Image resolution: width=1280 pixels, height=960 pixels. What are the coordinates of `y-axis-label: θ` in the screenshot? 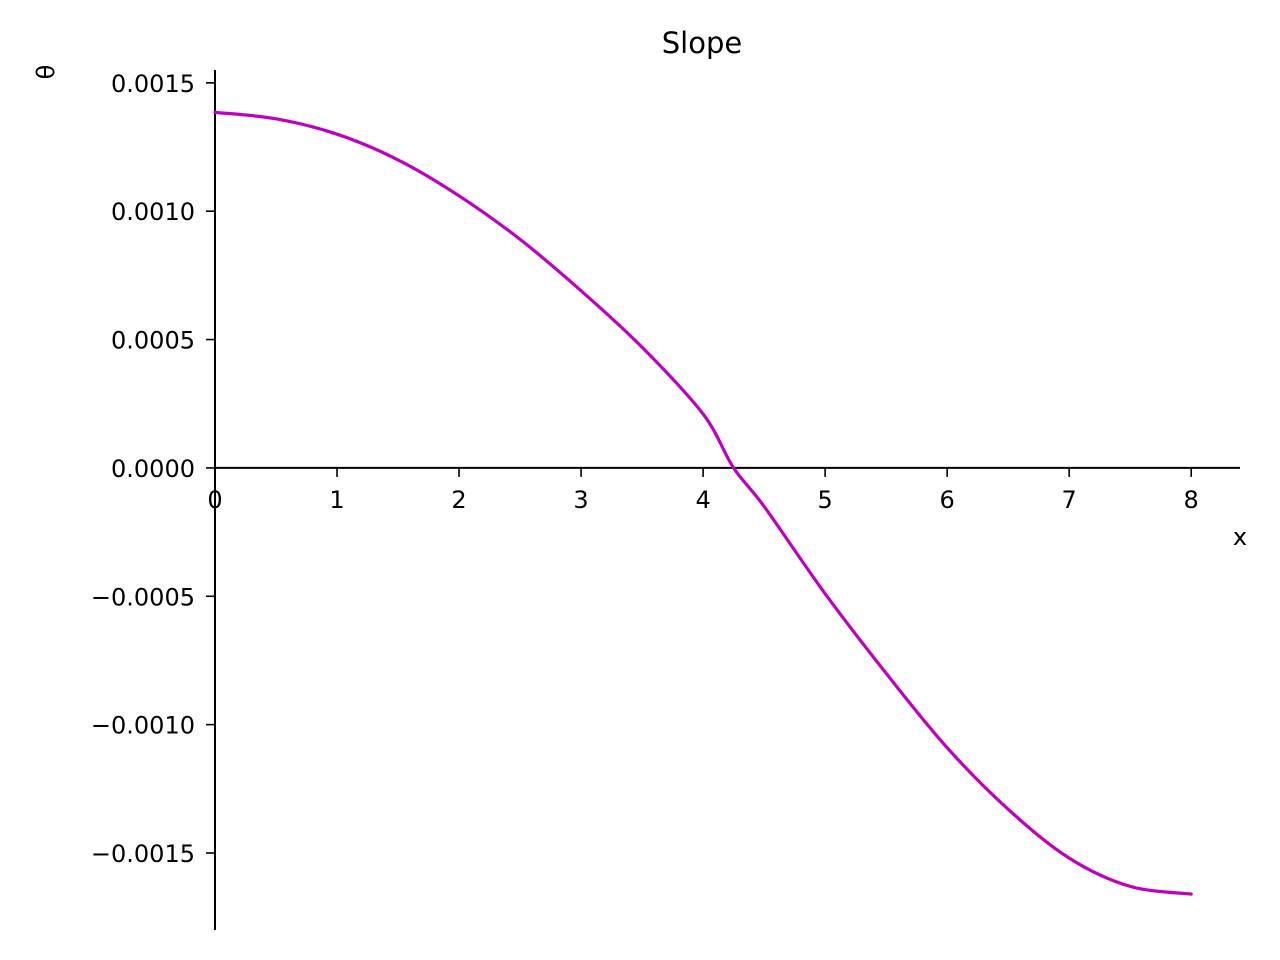 It's located at (46, 72).